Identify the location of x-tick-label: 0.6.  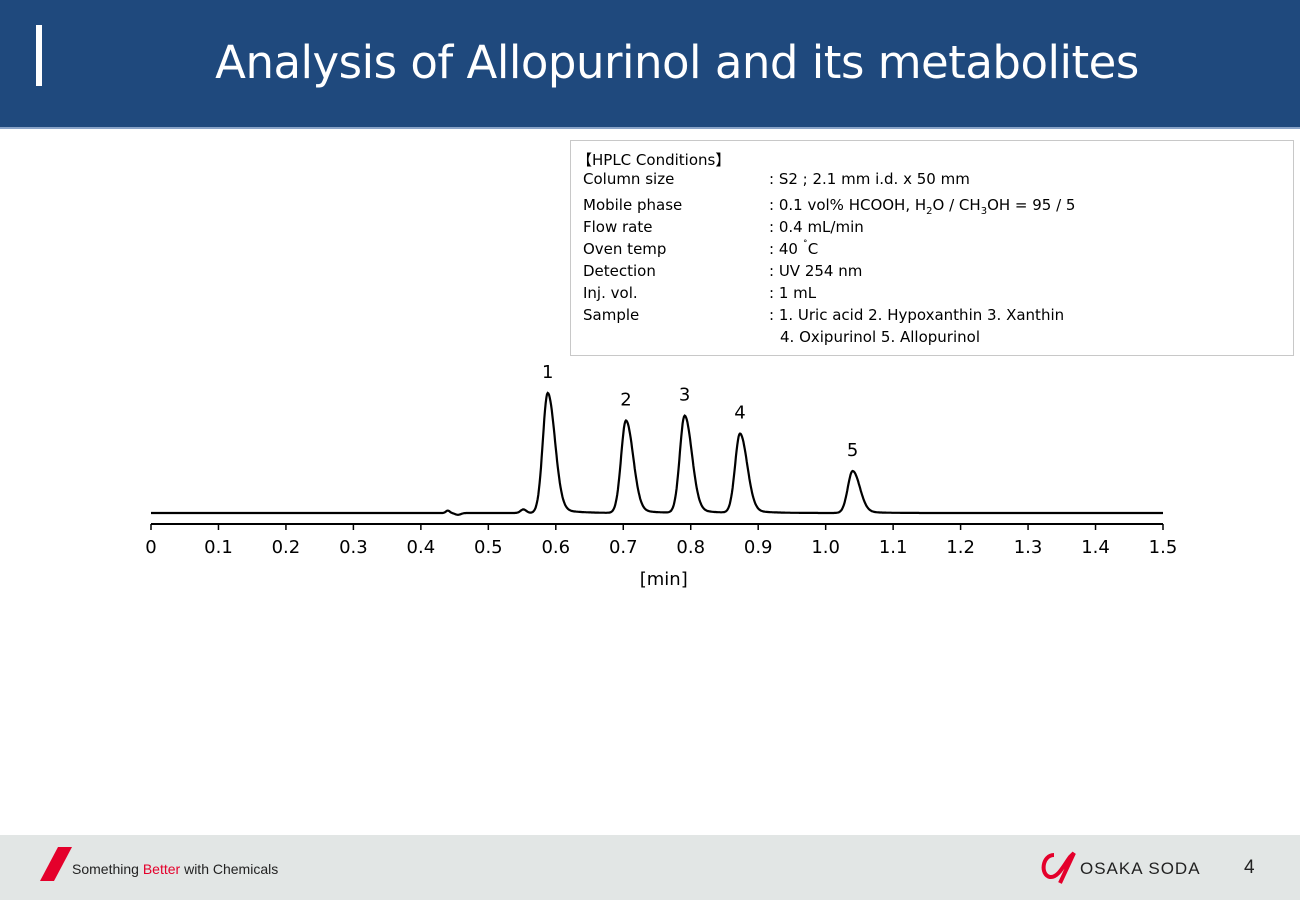
(555, 547).